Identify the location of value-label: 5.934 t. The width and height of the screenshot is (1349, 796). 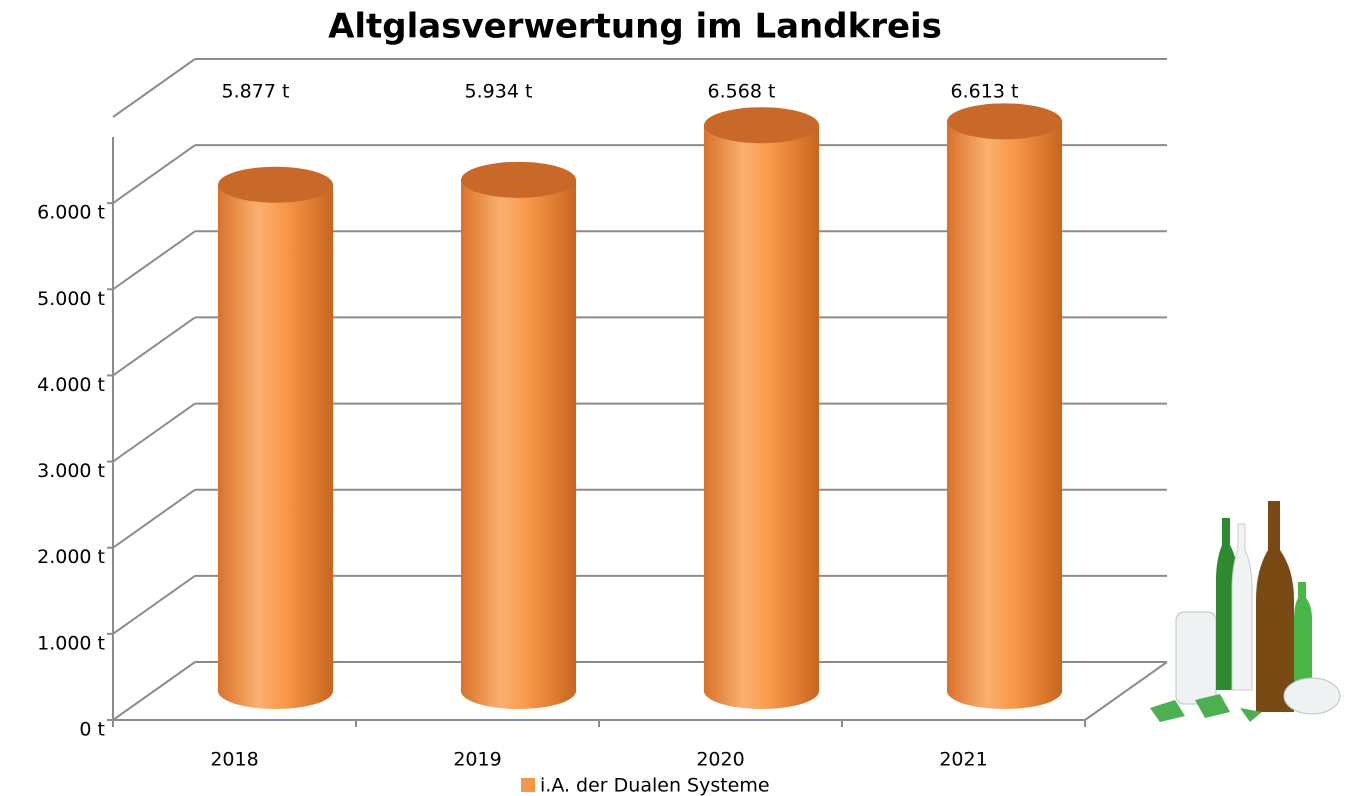
(499, 92).